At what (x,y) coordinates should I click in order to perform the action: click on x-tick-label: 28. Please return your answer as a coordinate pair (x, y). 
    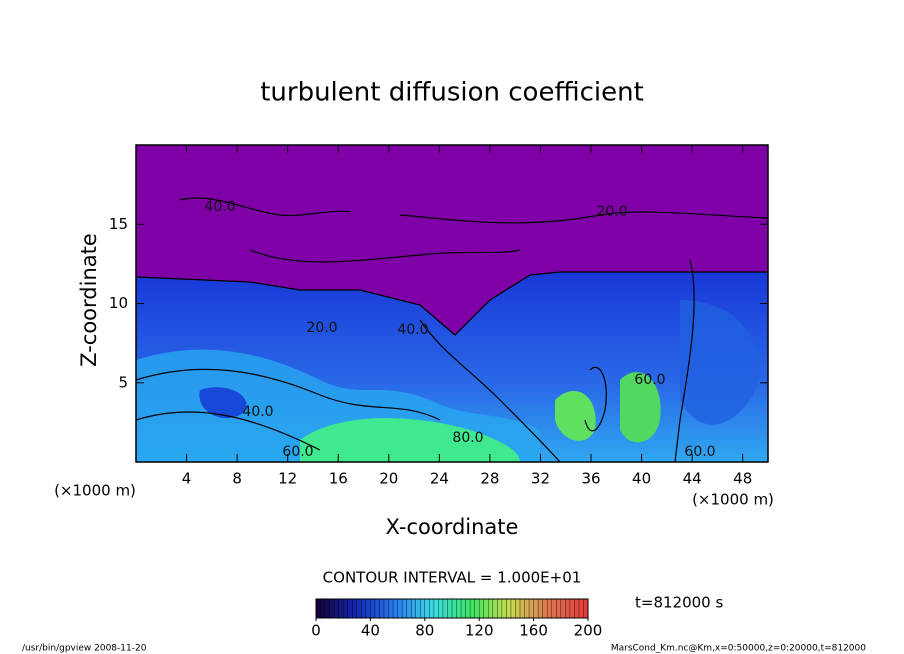
    Looking at the image, I should click on (489, 479).